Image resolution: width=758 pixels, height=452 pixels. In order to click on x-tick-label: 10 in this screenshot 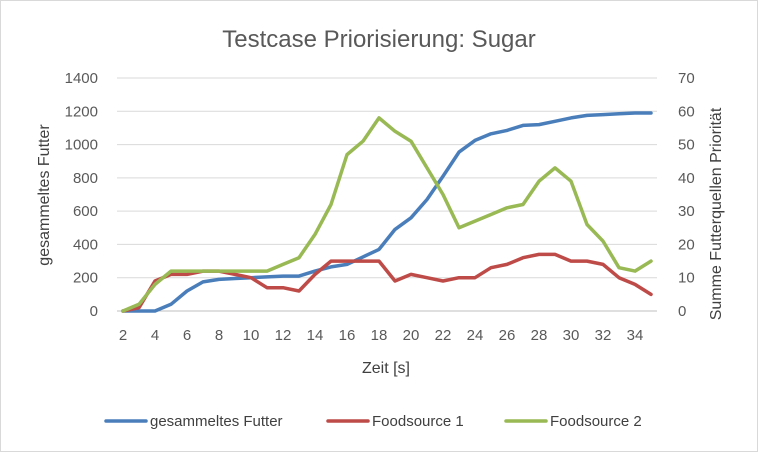, I will do `click(251, 335)`.